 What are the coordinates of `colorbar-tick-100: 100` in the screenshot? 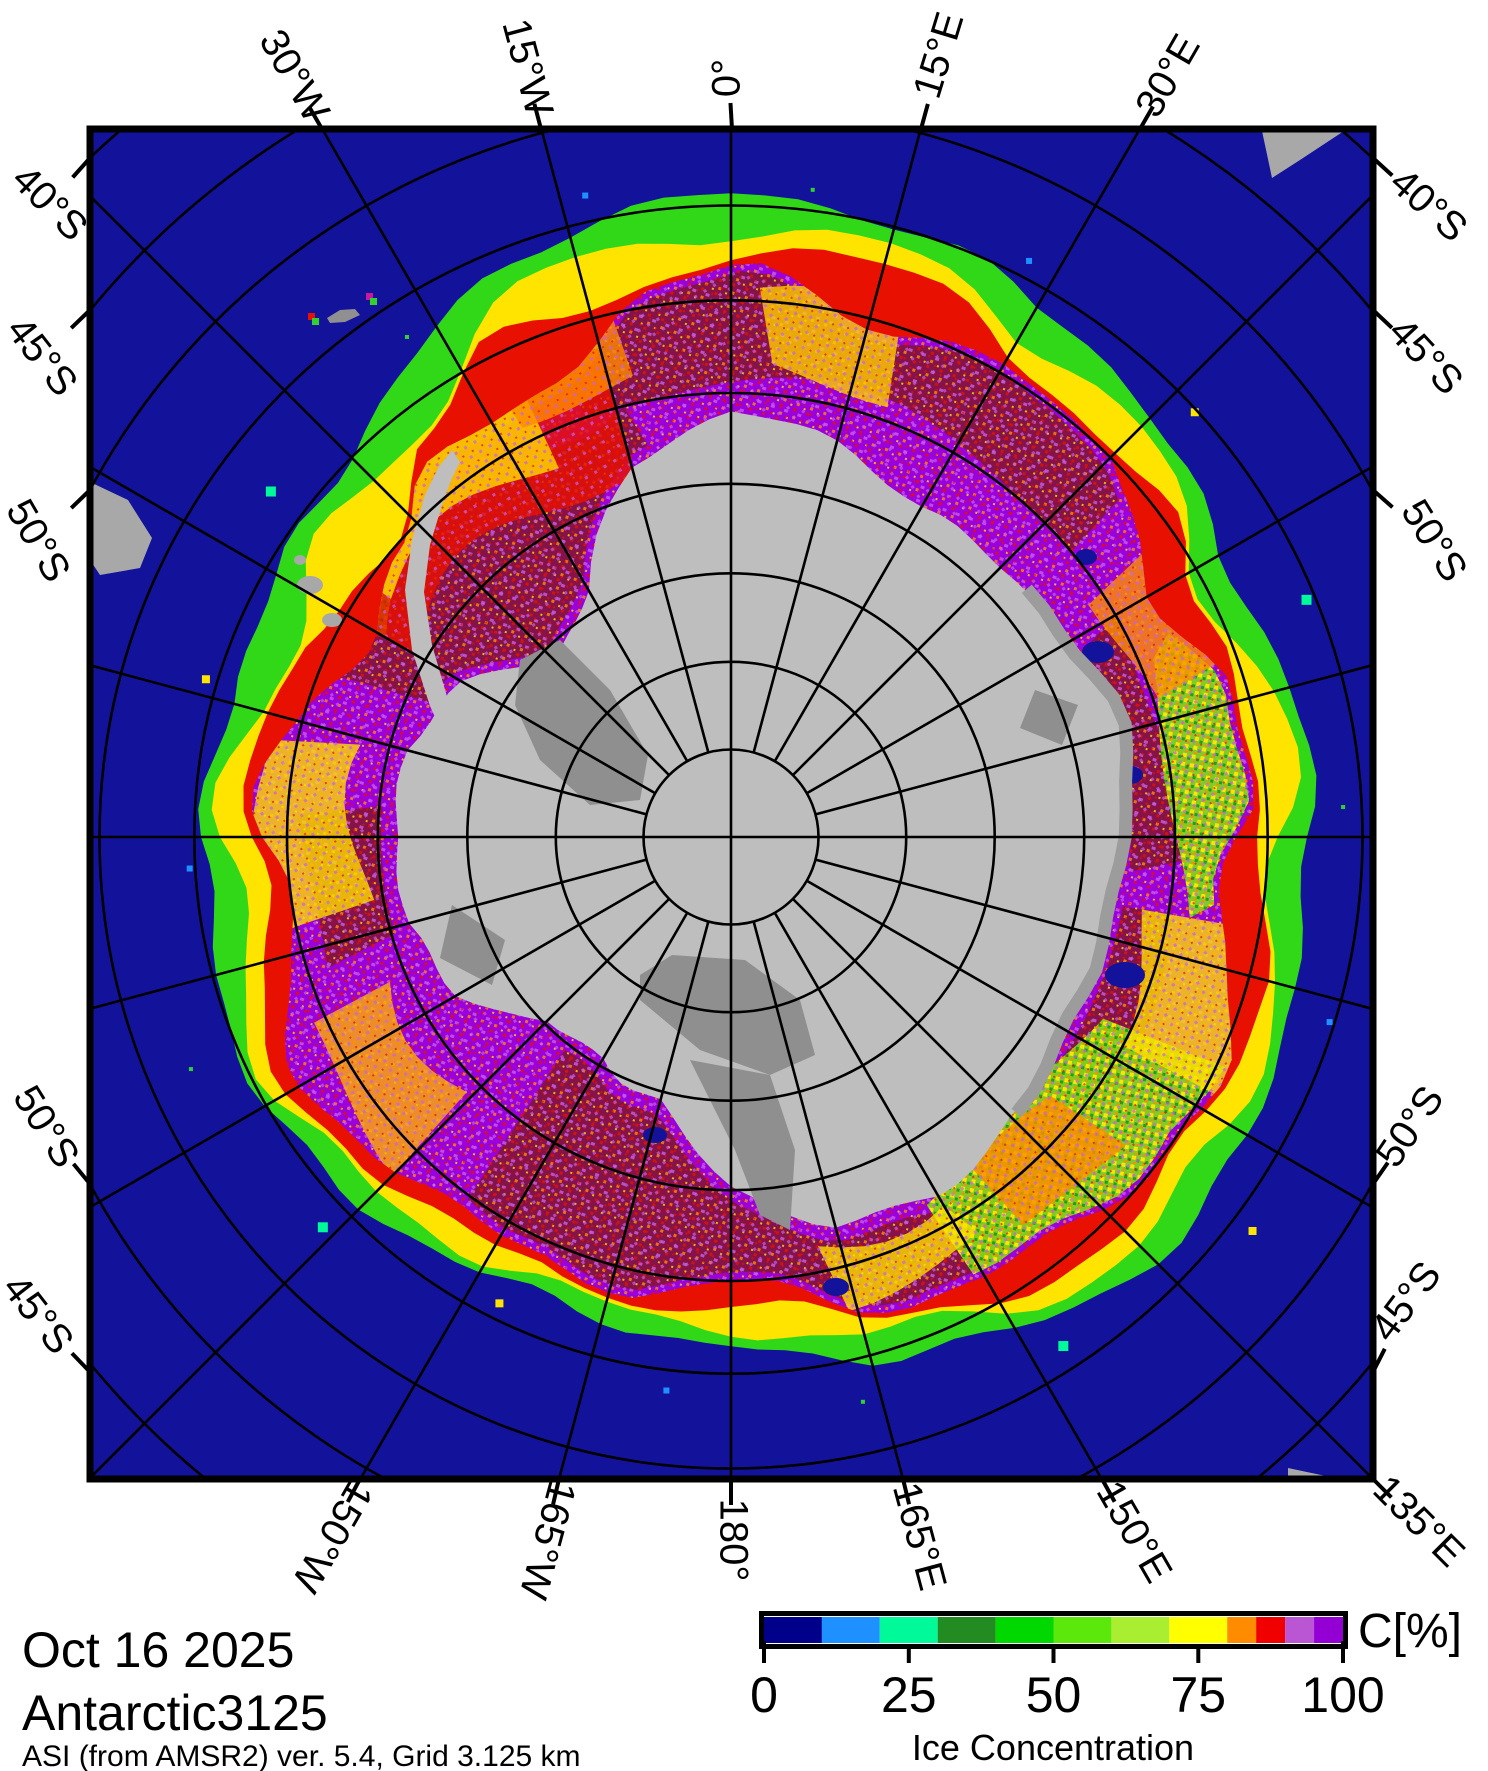 It's located at (1342, 1695).